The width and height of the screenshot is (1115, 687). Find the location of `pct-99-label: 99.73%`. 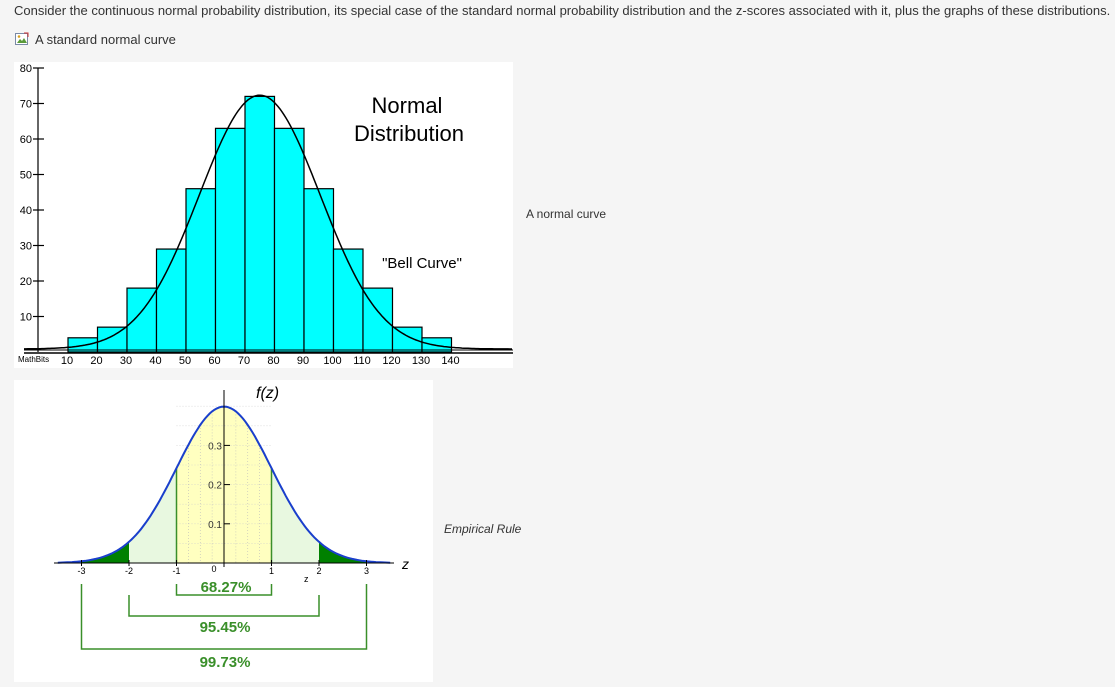

pct-99-label: 99.73% is located at coordinates (225, 662).